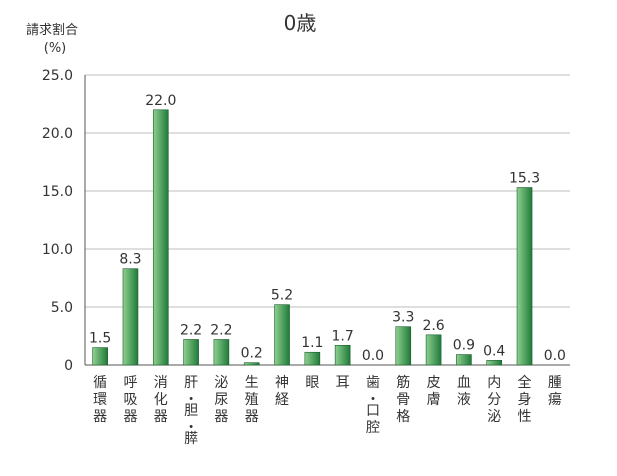  What do you see at coordinates (555, 391) in the screenshot?
I see `x-tick-label: 腫瘍` at bounding box center [555, 391].